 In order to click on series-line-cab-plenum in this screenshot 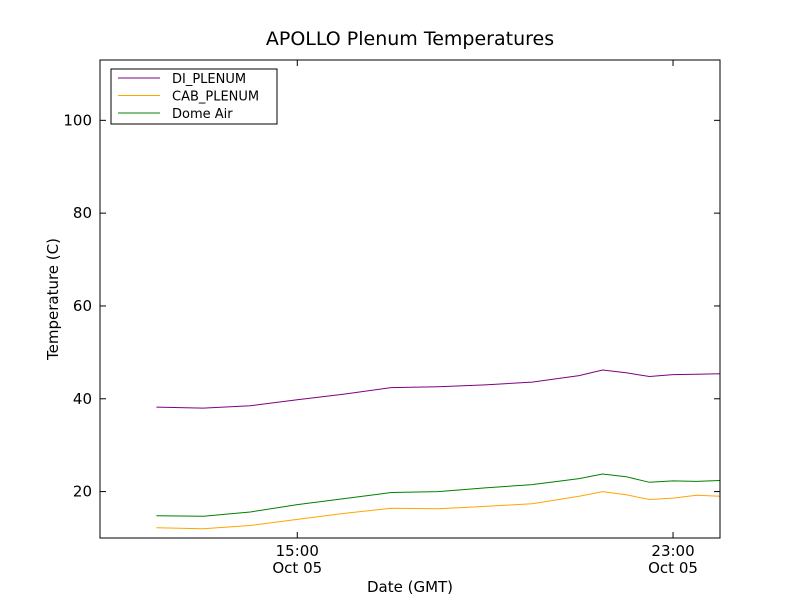, I will do `click(438, 510)`.